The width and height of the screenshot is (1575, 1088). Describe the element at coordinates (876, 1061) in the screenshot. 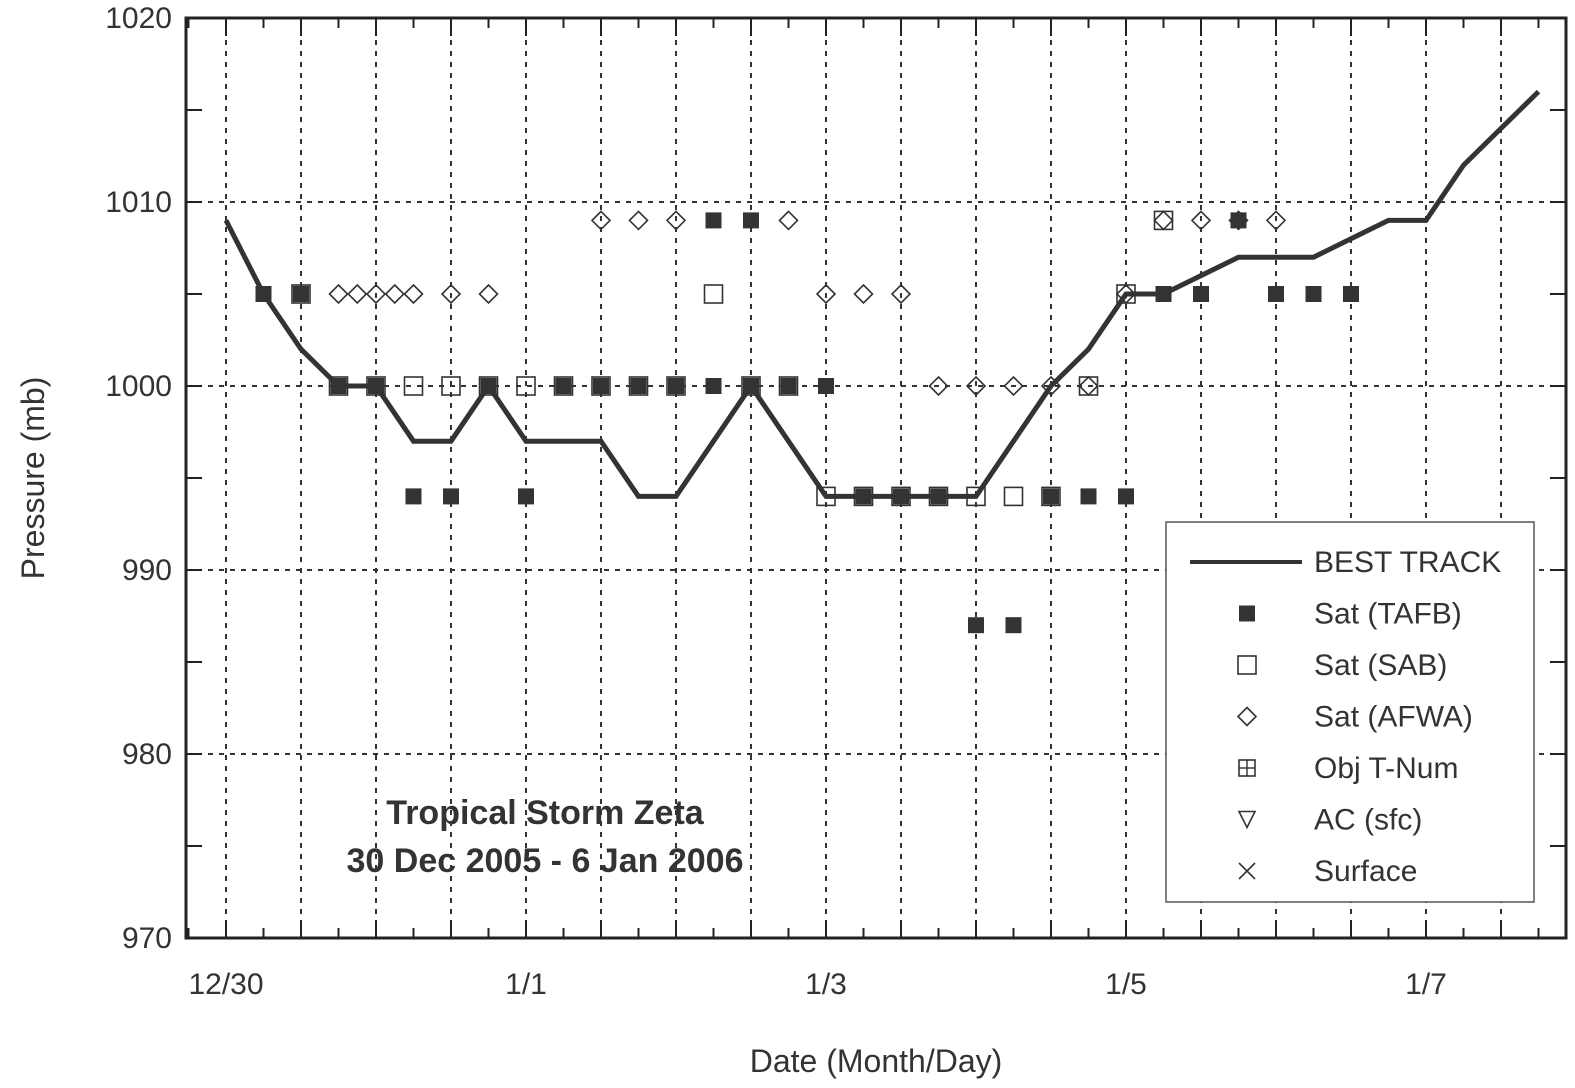

I see `x-axis-title: Date (Month/Day)` at that location.